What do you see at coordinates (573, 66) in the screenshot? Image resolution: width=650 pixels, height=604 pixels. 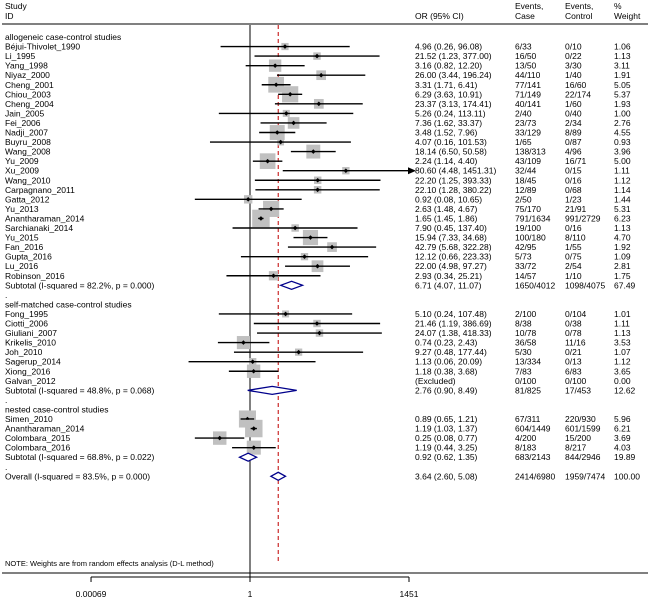 I see `events-control-value: 3/30` at bounding box center [573, 66].